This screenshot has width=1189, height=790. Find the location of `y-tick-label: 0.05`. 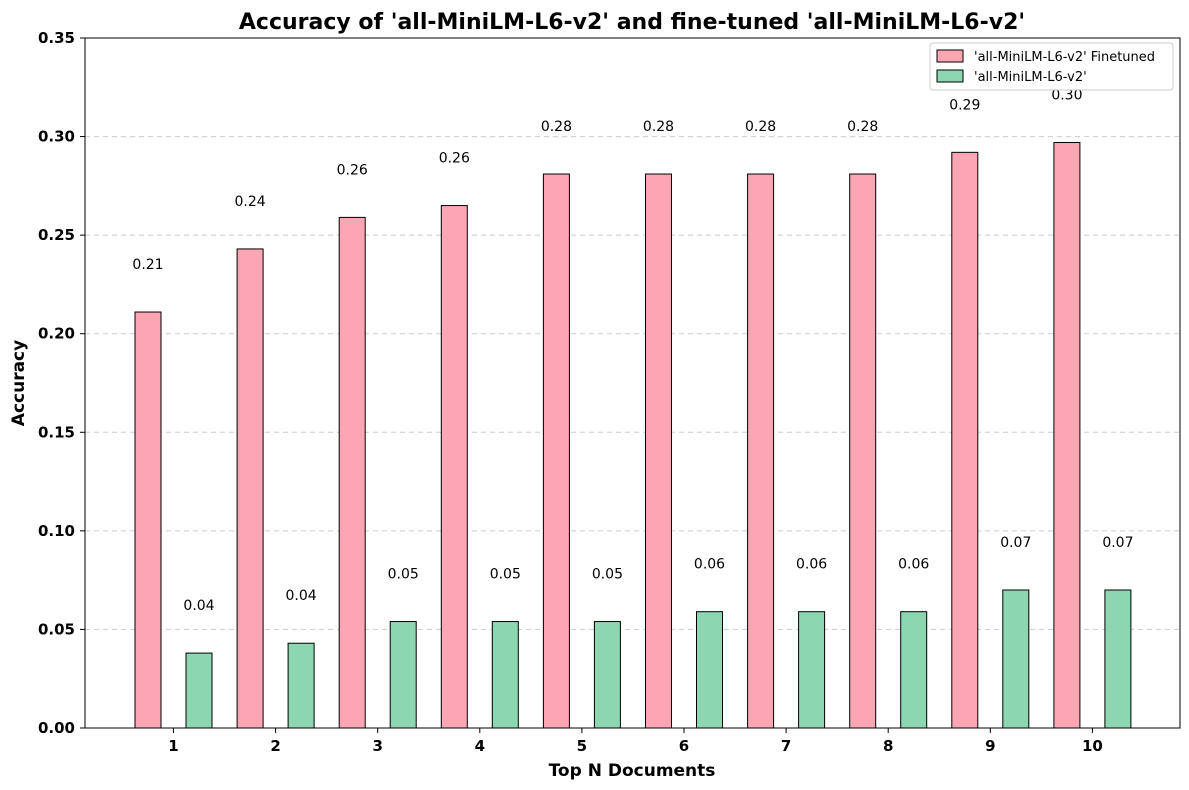

y-tick-label: 0.05 is located at coordinates (56, 629).